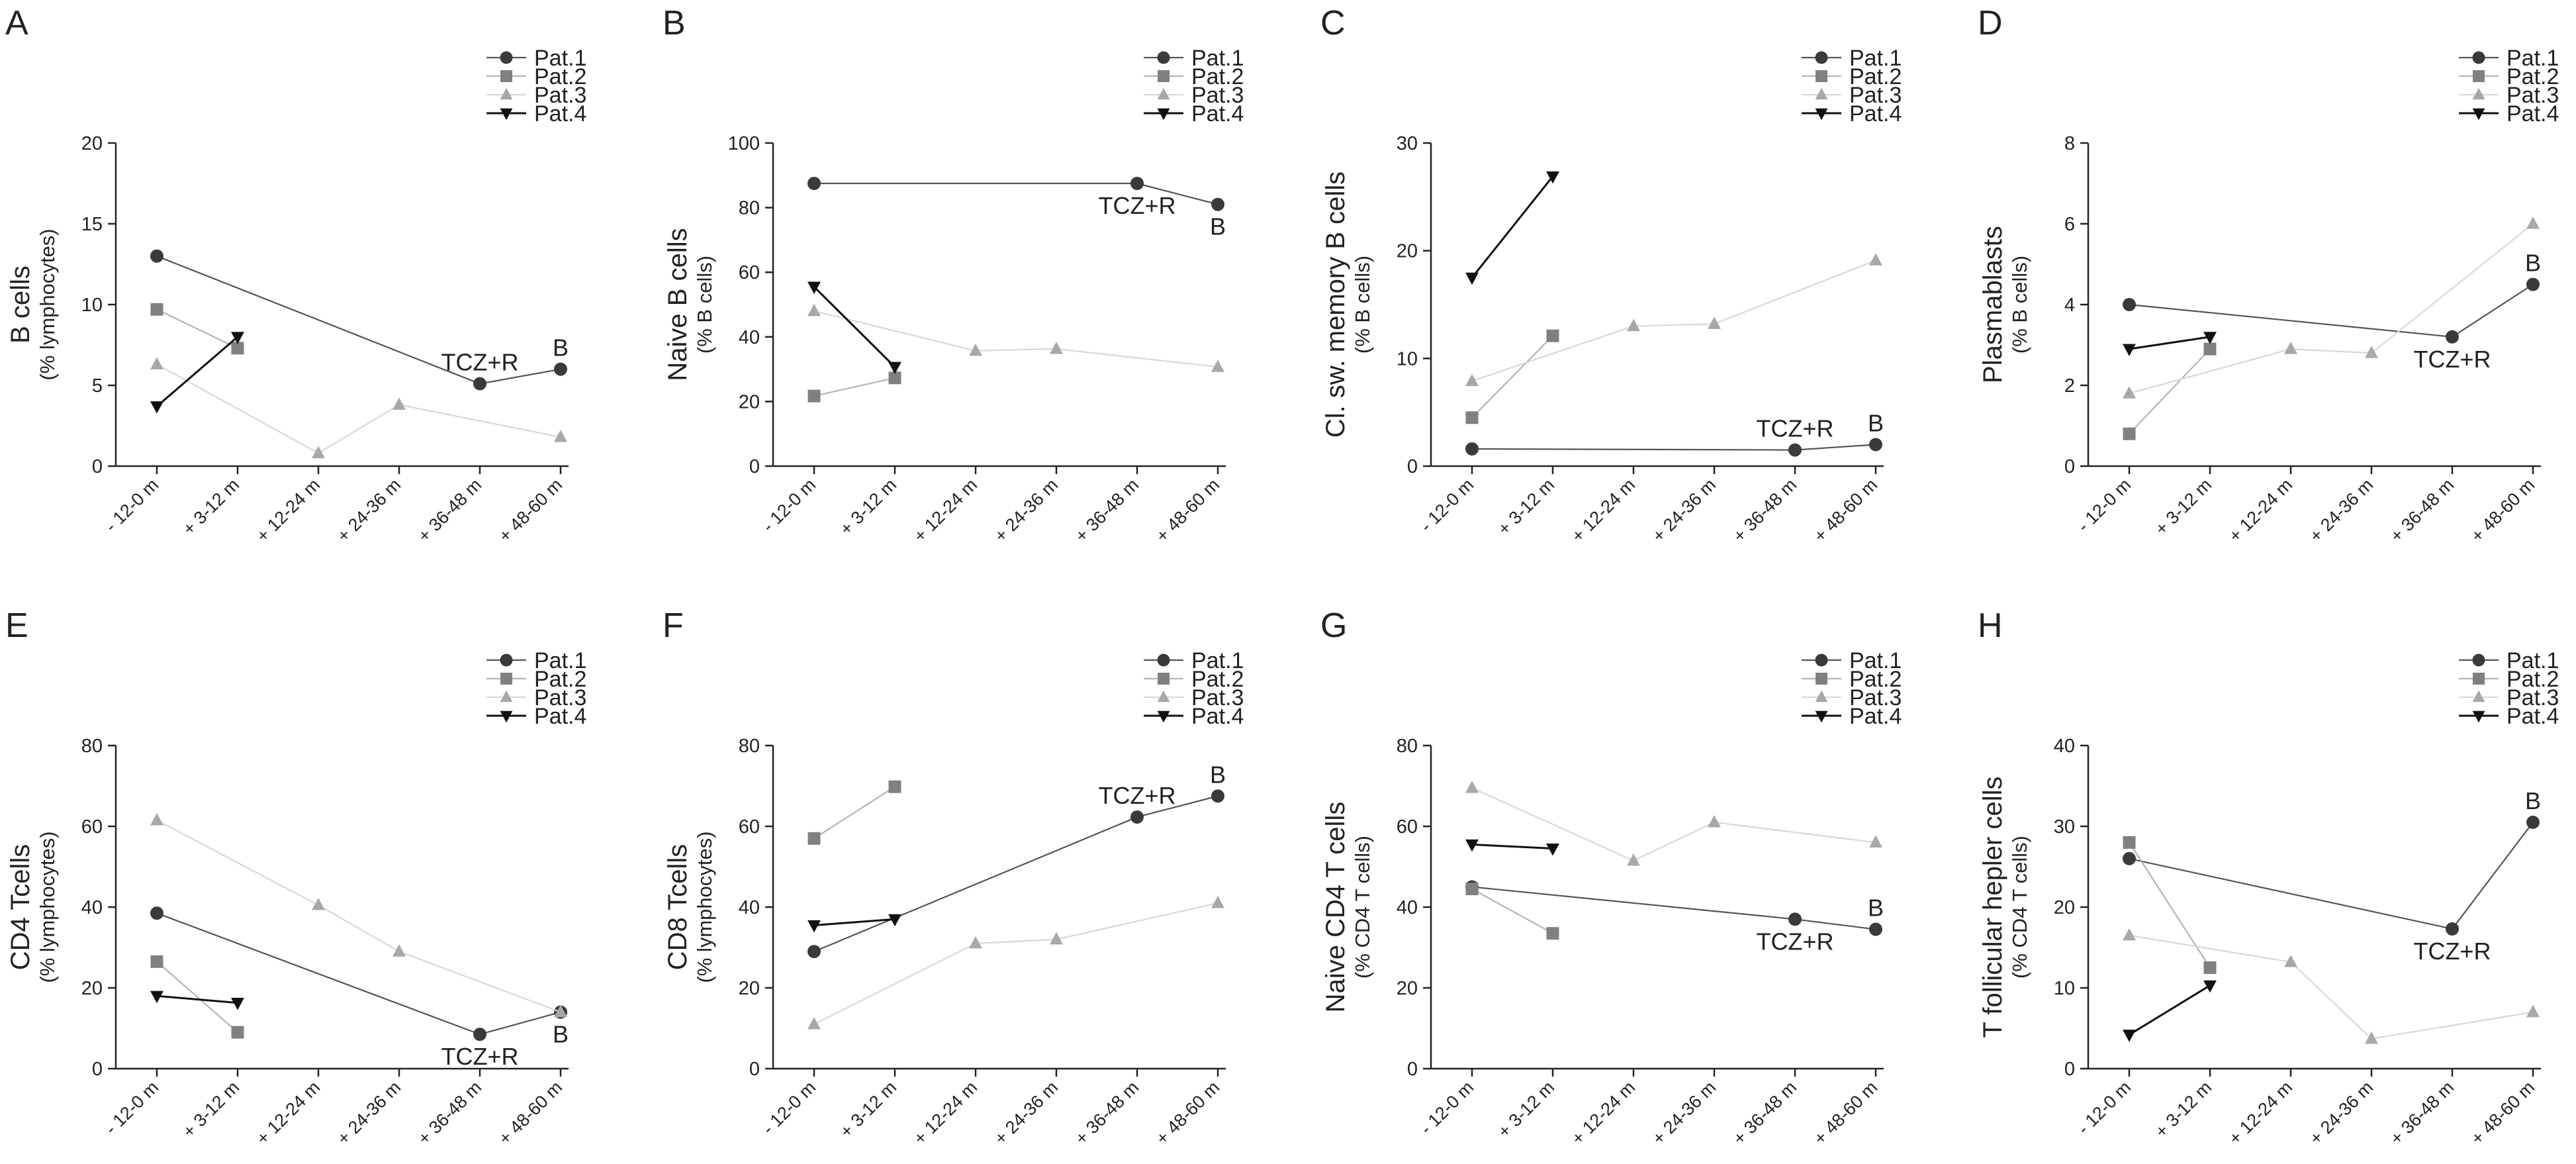 The height and width of the screenshot is (1164, 2576). Describe the element at coordinates (2069, 143) in the screenshot. I see `y-tick-label: 8` at that location.